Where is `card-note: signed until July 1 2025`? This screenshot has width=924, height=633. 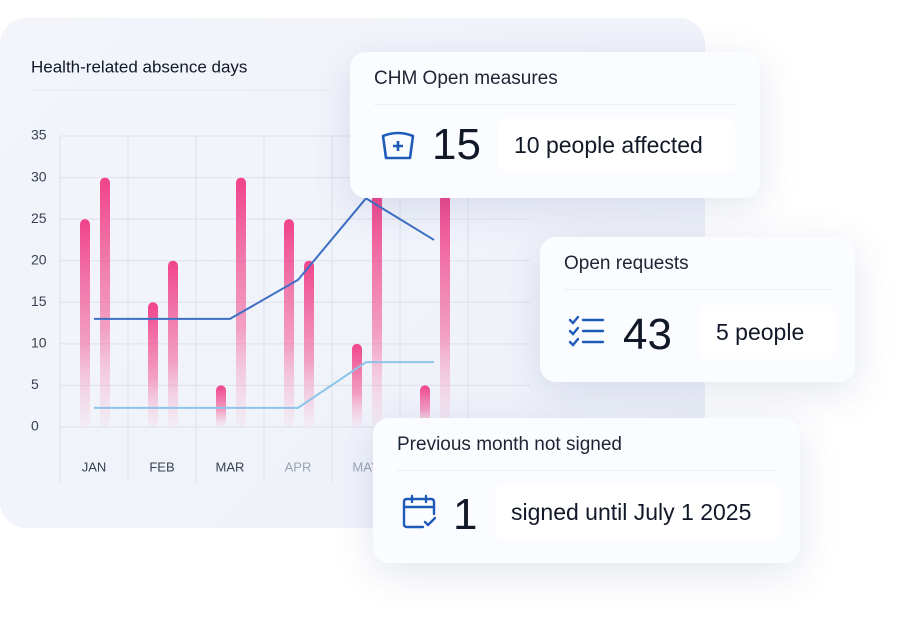 card-note: signed until July 1 2025 is located at coordinates (637, 512).